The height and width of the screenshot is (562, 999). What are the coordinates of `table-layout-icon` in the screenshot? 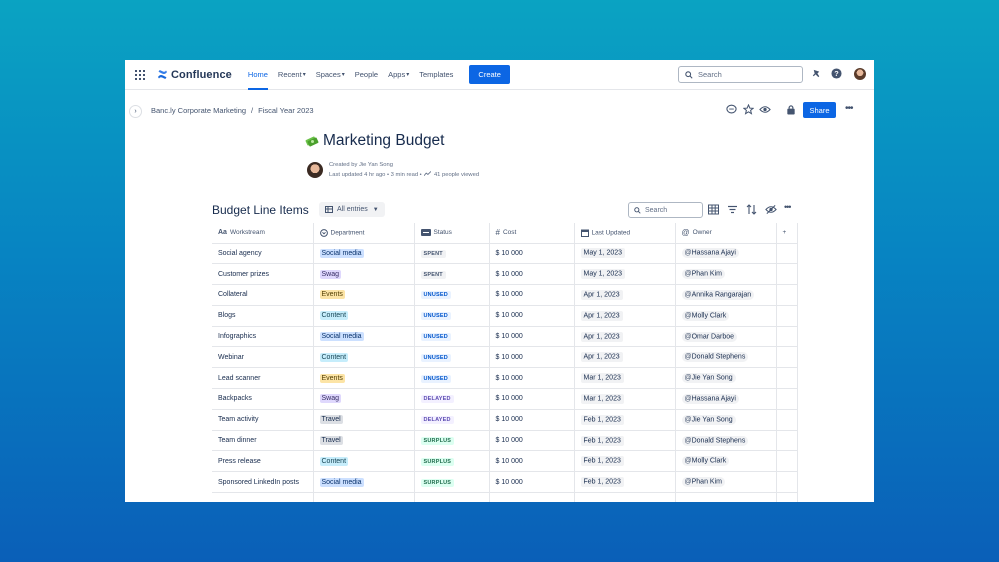 It's located at (713, 209).